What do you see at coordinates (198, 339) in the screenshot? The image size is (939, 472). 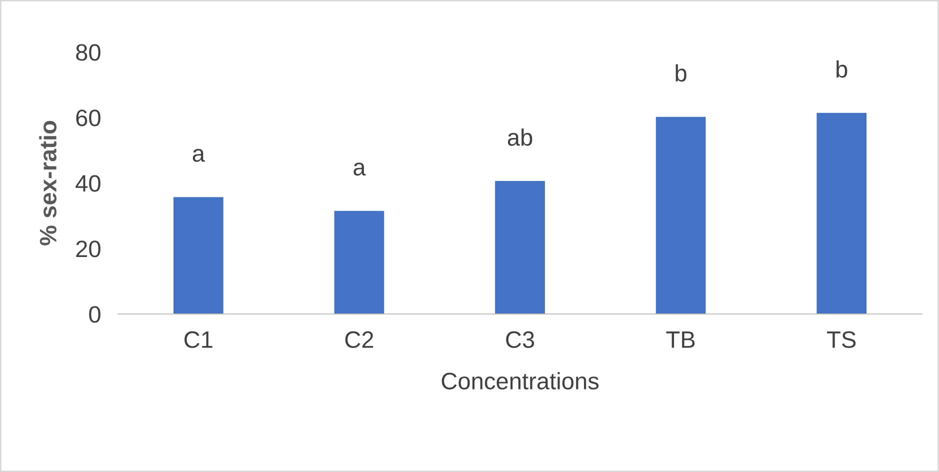 I see `x-tick-label: C1` at bounding box center [198, 339].